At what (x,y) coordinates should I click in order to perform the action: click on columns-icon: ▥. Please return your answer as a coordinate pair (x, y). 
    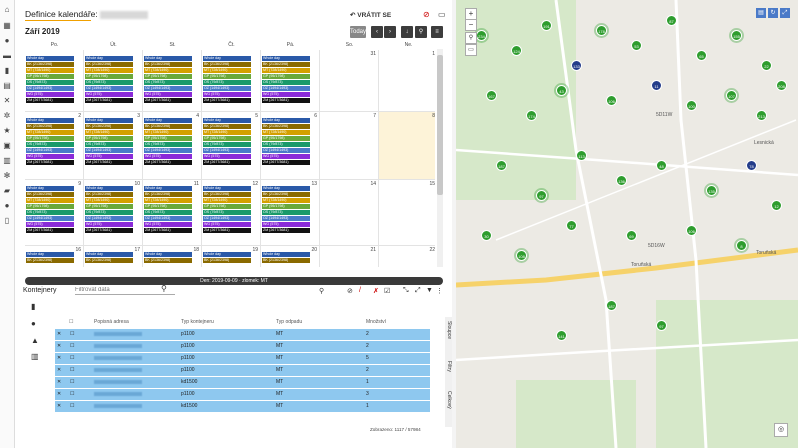
    Looking at the image, I should click on (35, 356).